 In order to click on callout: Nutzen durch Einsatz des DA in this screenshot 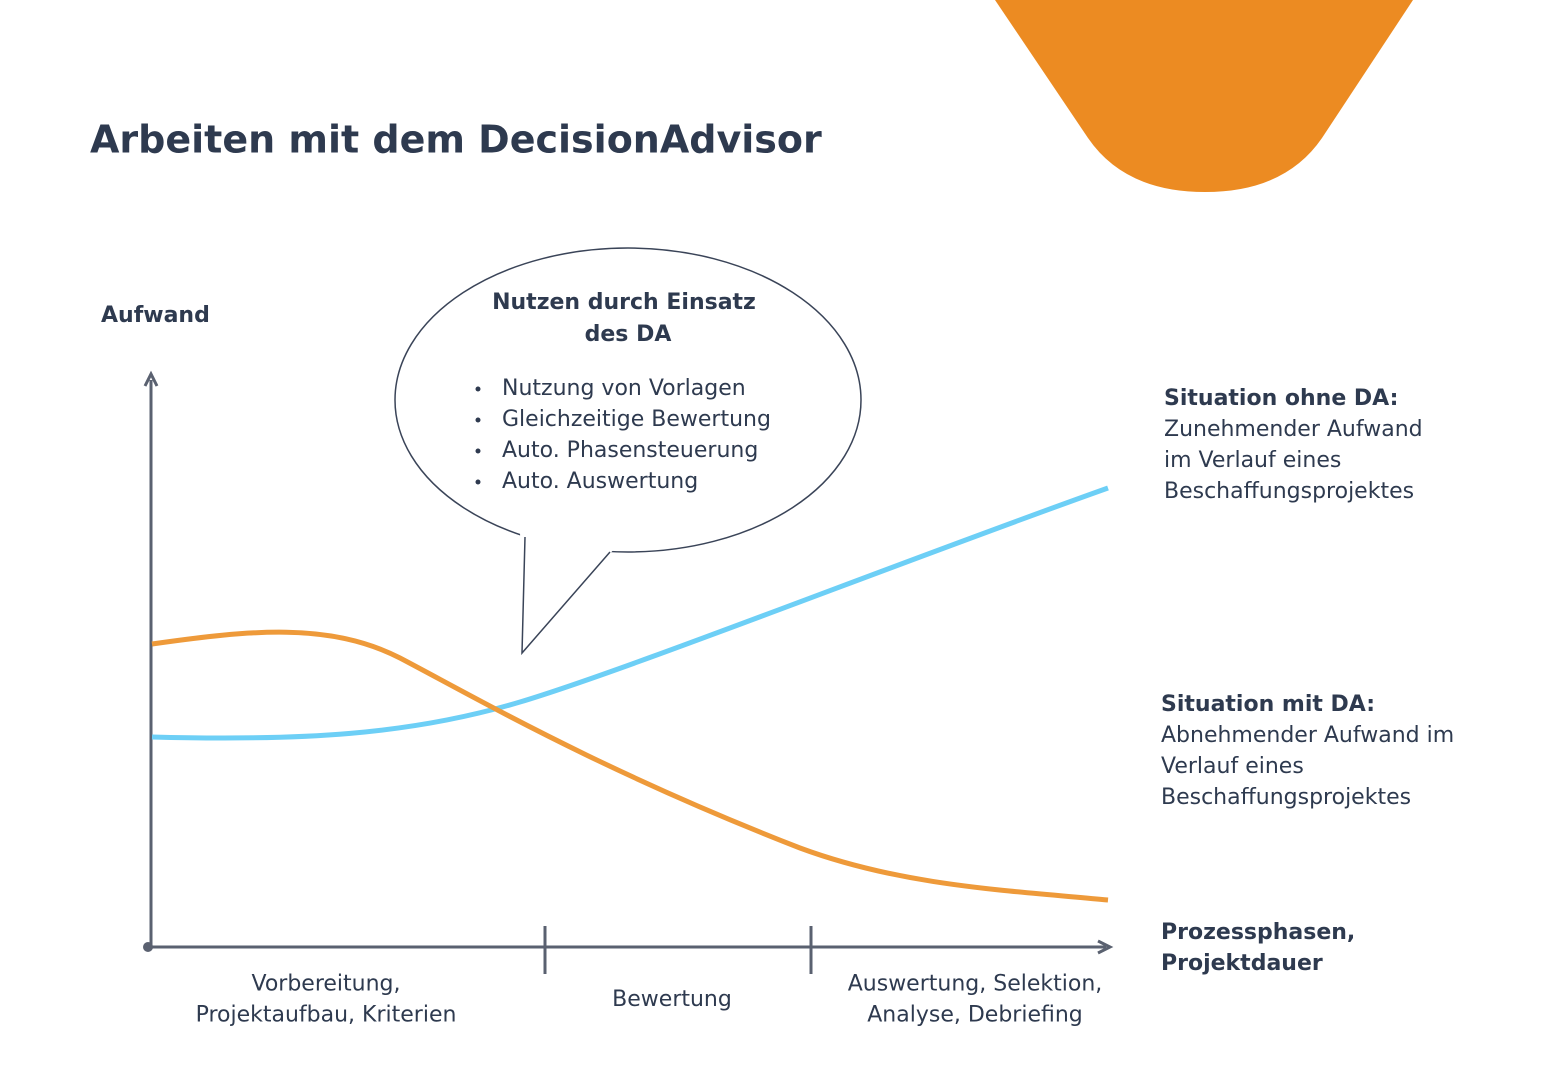, I will do `click(624, 318)`.